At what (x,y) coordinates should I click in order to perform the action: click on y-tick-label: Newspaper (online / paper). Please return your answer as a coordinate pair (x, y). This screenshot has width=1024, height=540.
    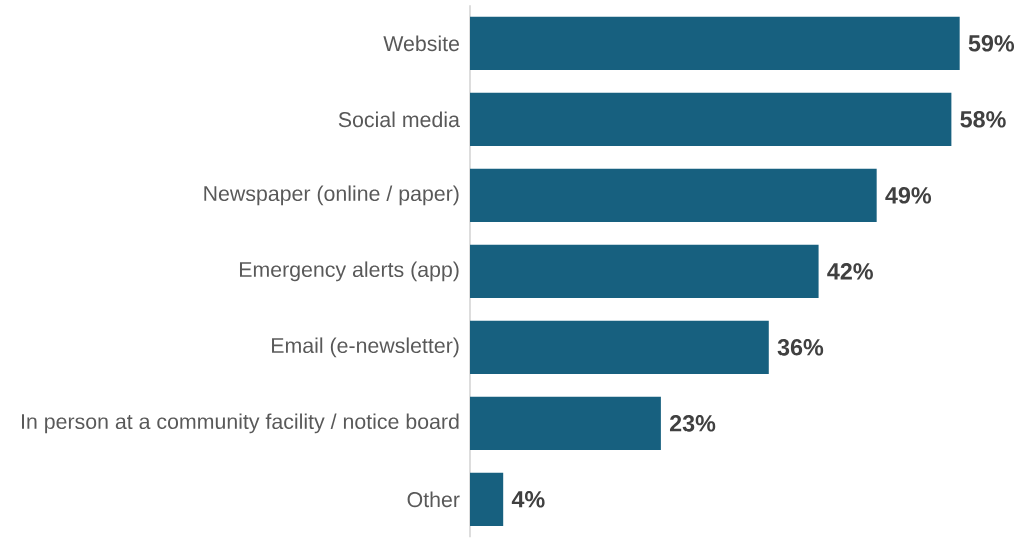
    Looking at the image, I should click on (331, 195).